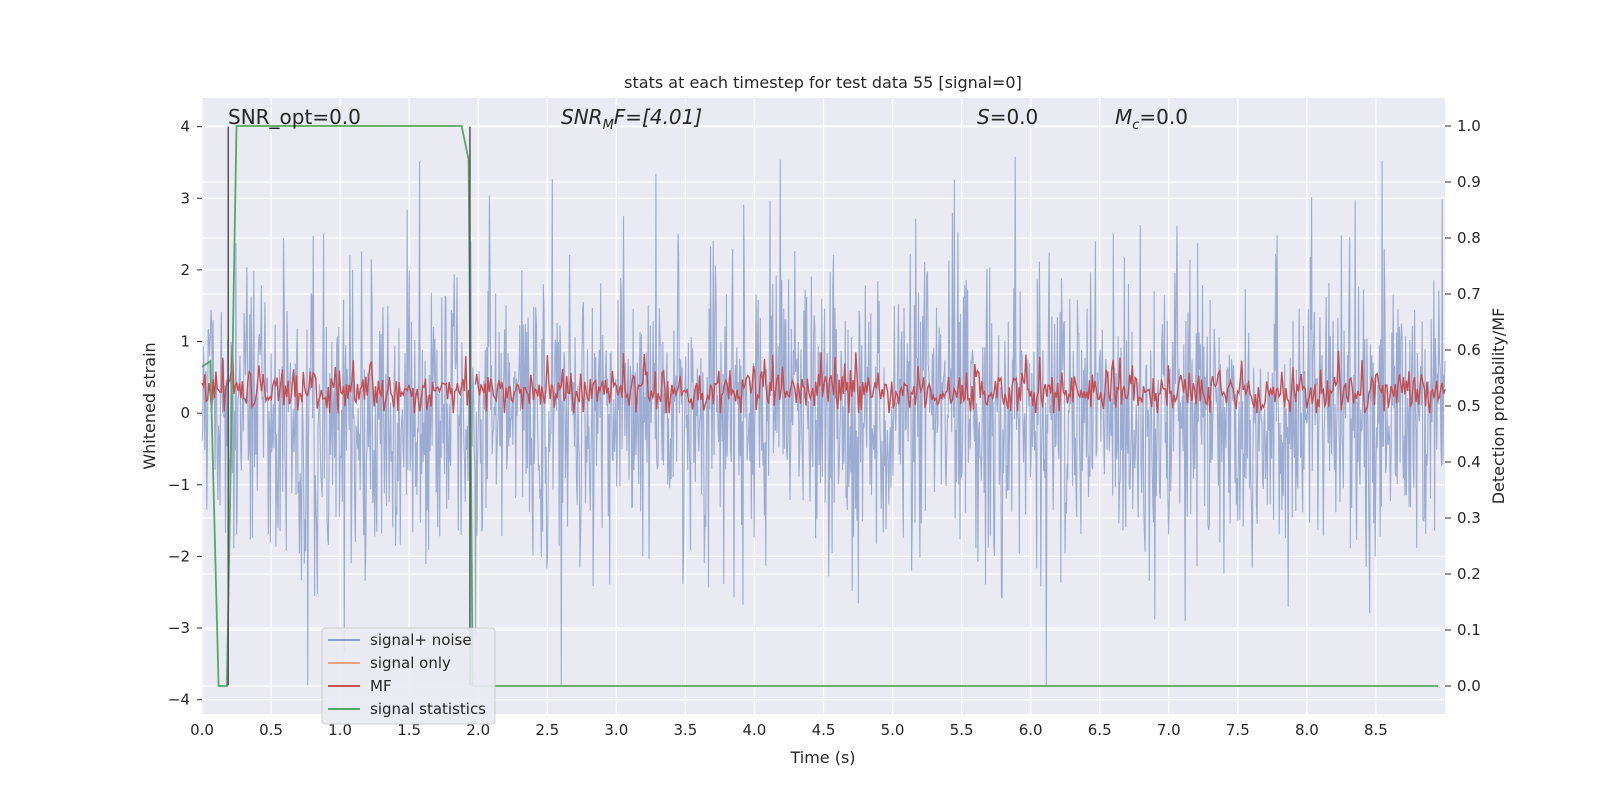 The image size is (1600, 800). Describe the element at coordinates (755, 730) in the screenshot. I see `x-tick-label: 4.0` at that location.